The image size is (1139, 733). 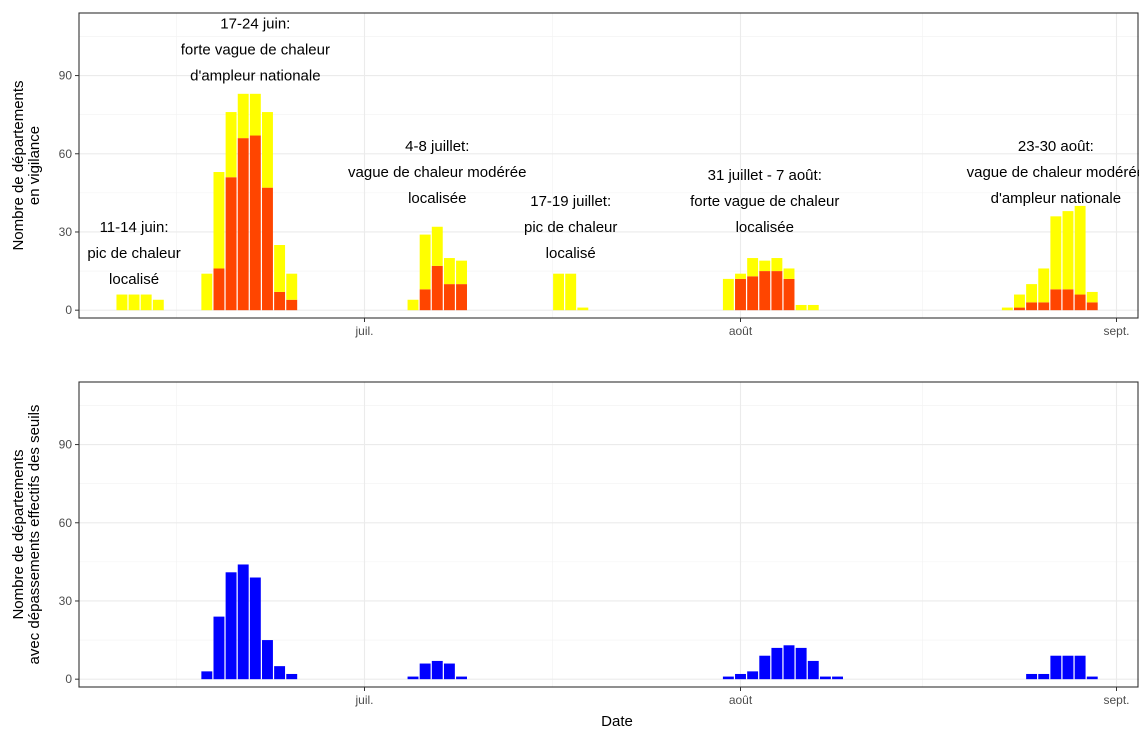 What do you see at coordinates (255, 24) in the screenshot?
I see `annotation-line: 17-24 juin:` at bounding box center [255, 24].